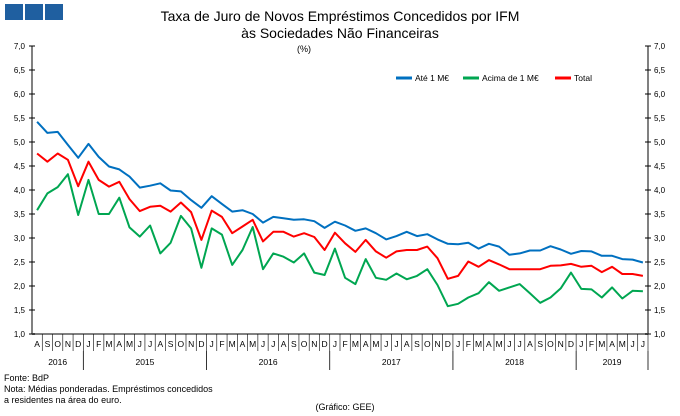 This screenshot has height=416, width=680. What do you see at coordinates (432, 78) in the screenshot?
I see `legend-label: Até 1 M€` at bounding box center [432, 78].